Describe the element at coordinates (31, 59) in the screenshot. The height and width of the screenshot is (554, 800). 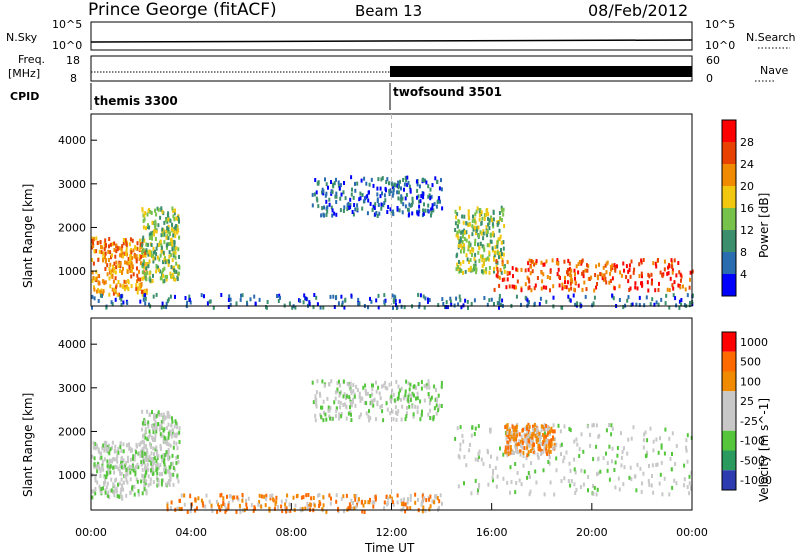
I see `freq-label: Freq.` at that location.